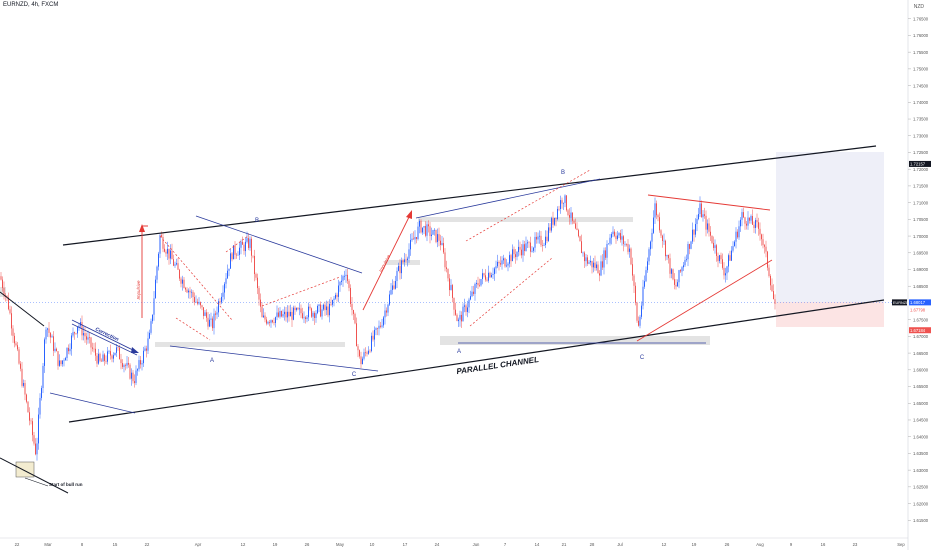 The width and height of the screenshot is (932, 555). I want to click on wave-label: C, so click(642, 358).